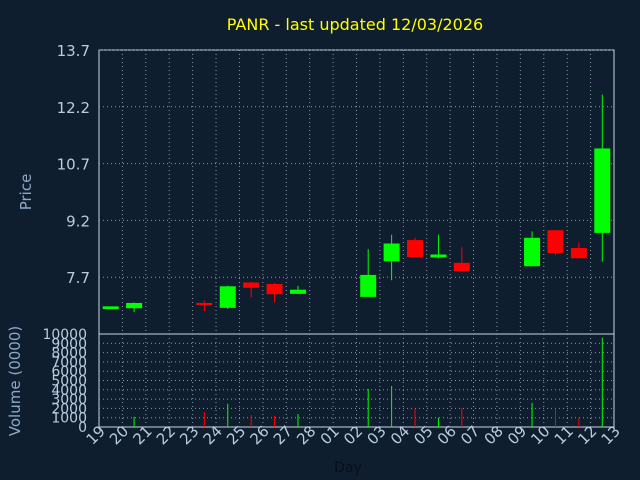 The image size is (640, 480). Describe the element at coordinates (69, 409) in the screenshot. I see `volume-tick-label: 2000` at that location.